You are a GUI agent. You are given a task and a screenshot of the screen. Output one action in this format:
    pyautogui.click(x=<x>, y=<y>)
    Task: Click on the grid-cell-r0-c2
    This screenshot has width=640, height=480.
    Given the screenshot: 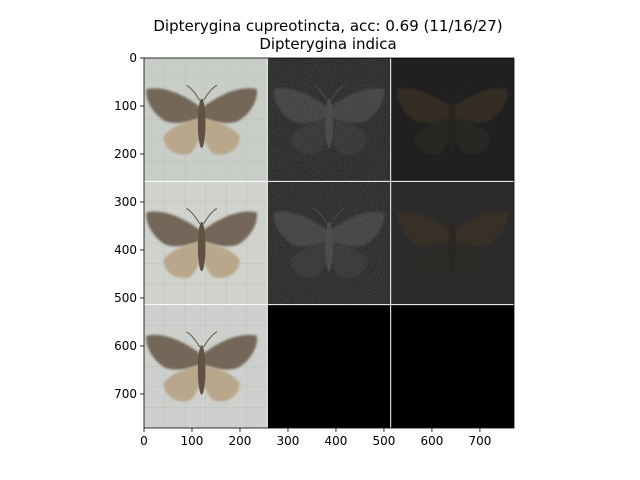 What is the action you would take?
    pyautogui.click(x=452, y=120)
    